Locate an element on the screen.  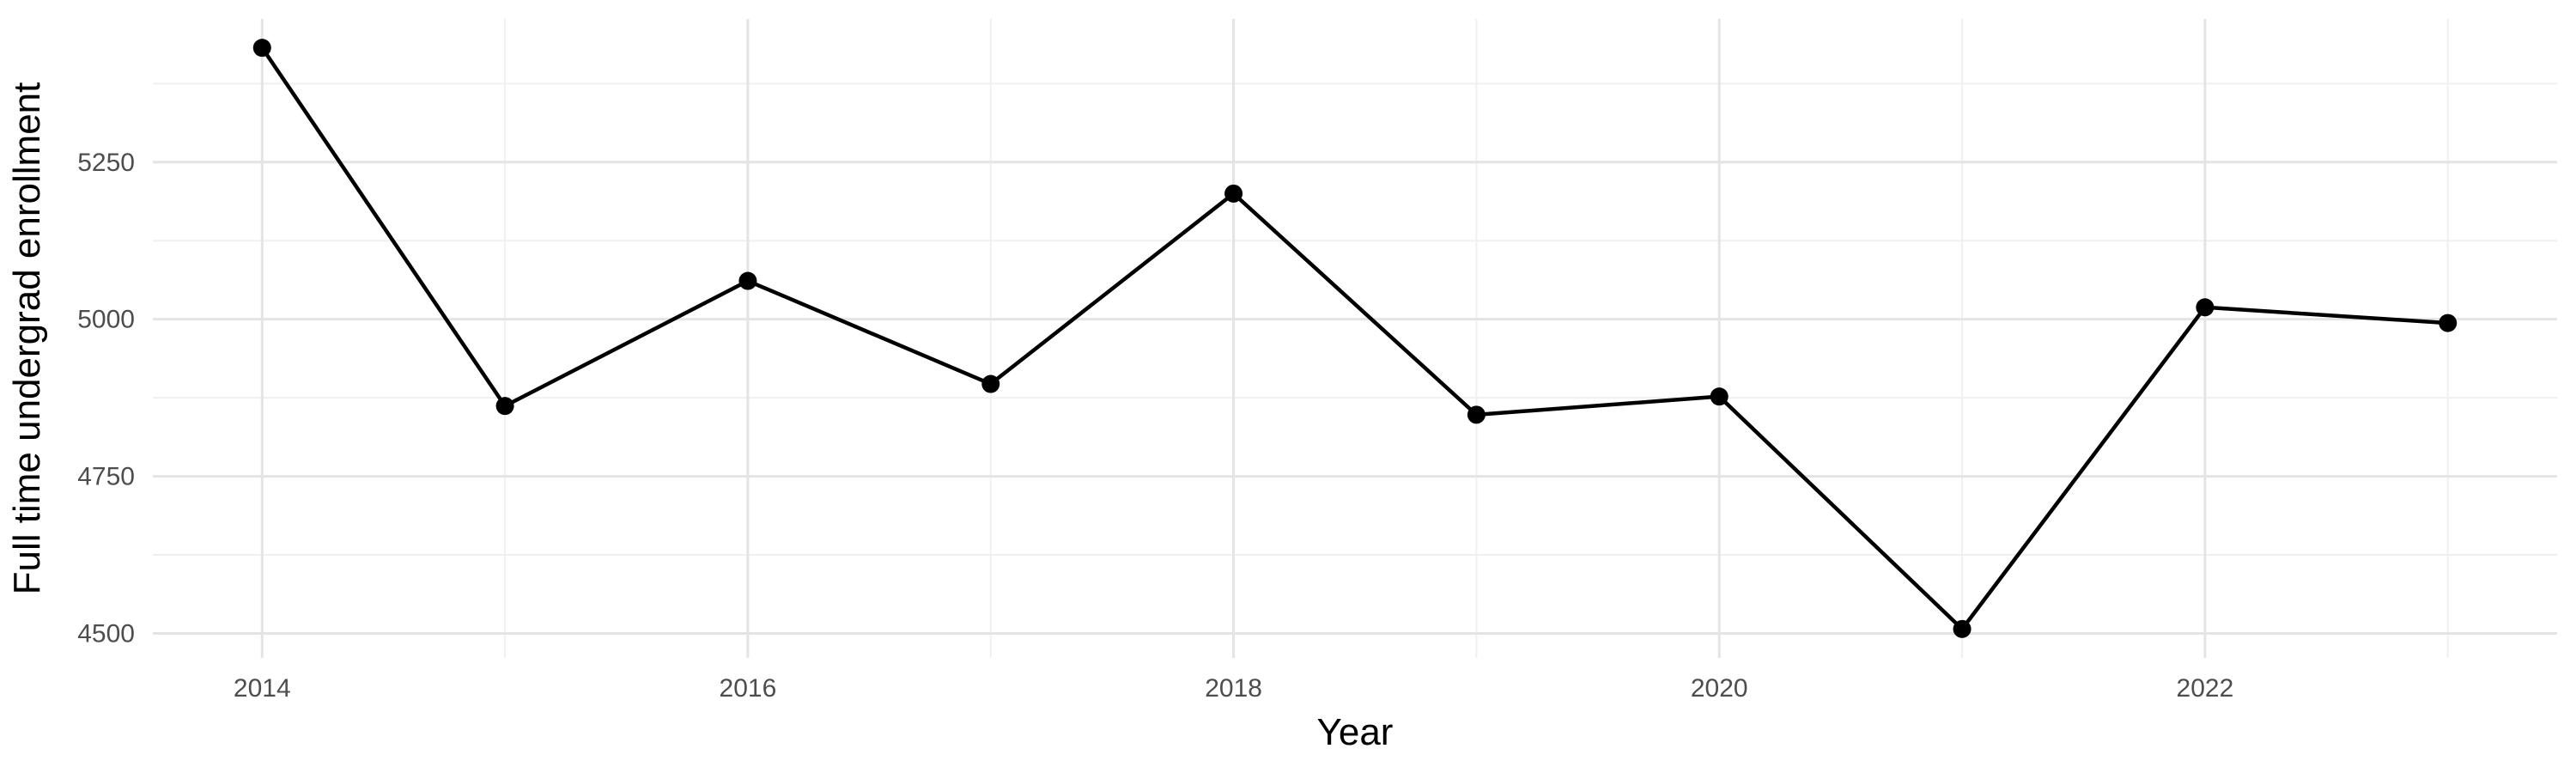
x-axis-tick-labels: 2014 2016 2018 2020 2022 is located at coordinates (1233, 688).